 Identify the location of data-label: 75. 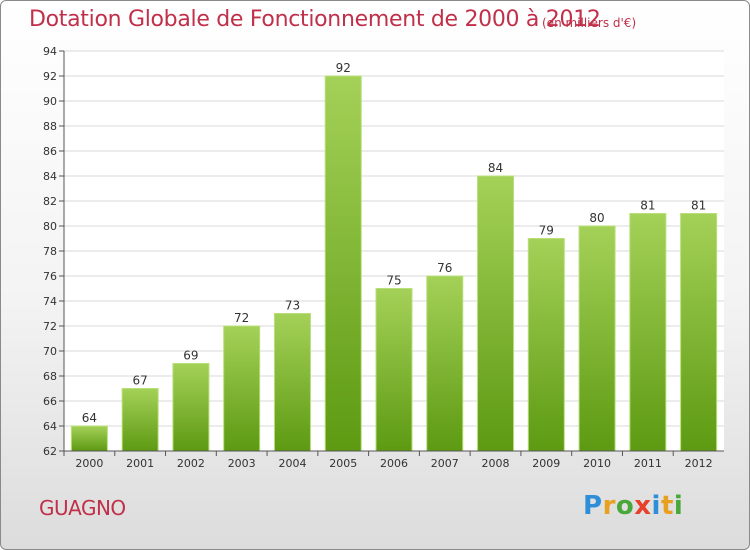
(393, 281).